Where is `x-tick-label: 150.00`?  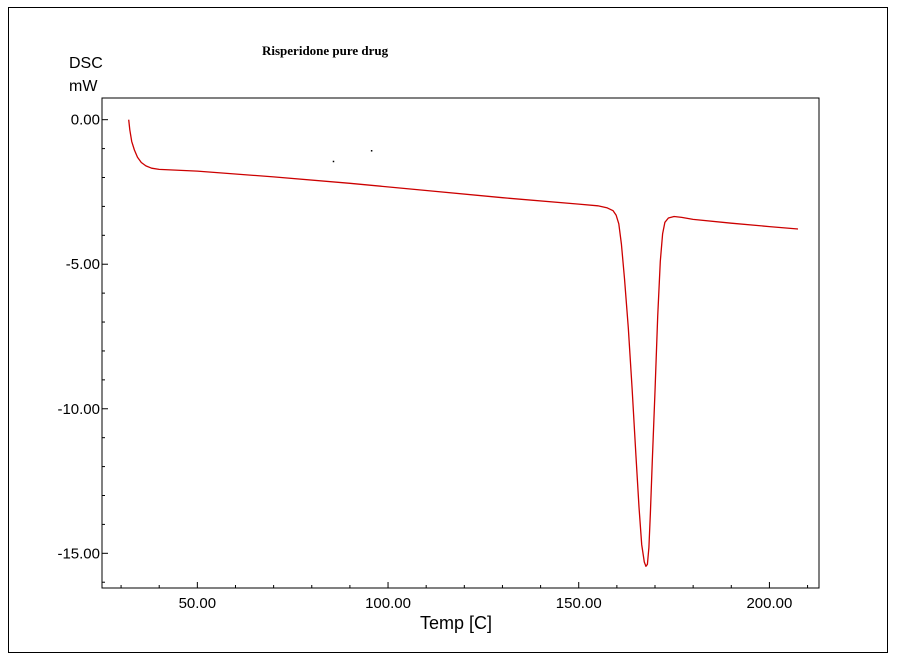 x-tick-label: 150.00 is located at coordinates (579, 603).